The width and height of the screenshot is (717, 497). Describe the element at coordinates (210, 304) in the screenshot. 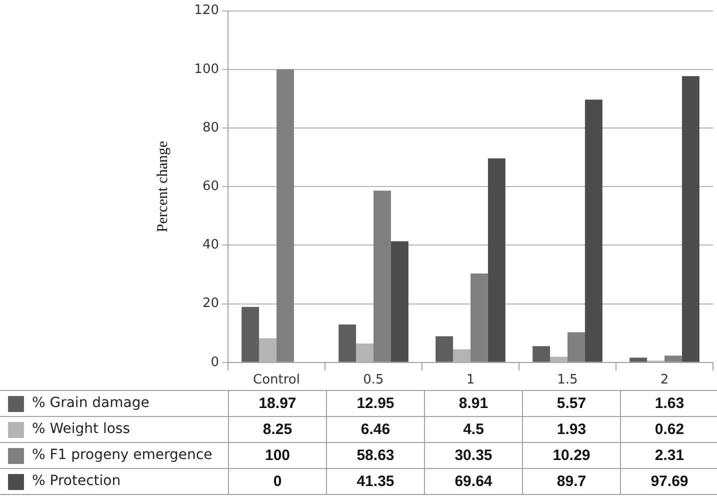

I see `y-tick-label: 20` at that location.